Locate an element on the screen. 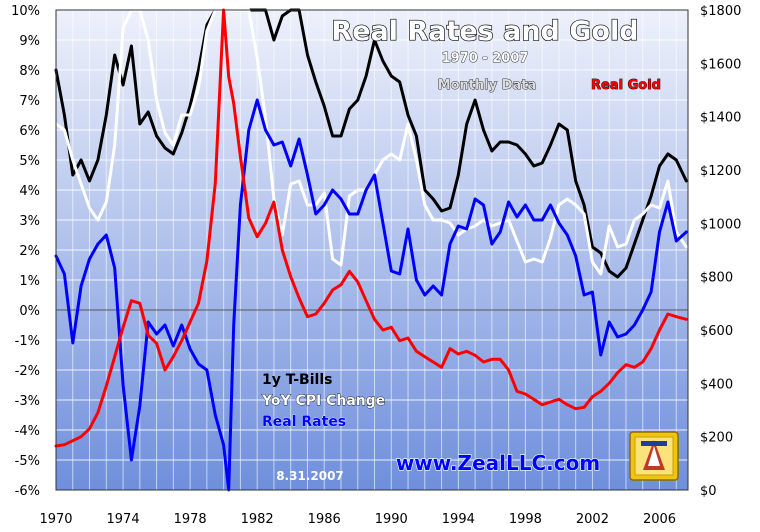 The image size is (760, 532). right-tick-label: $0 is located at coordinates (708, 491).